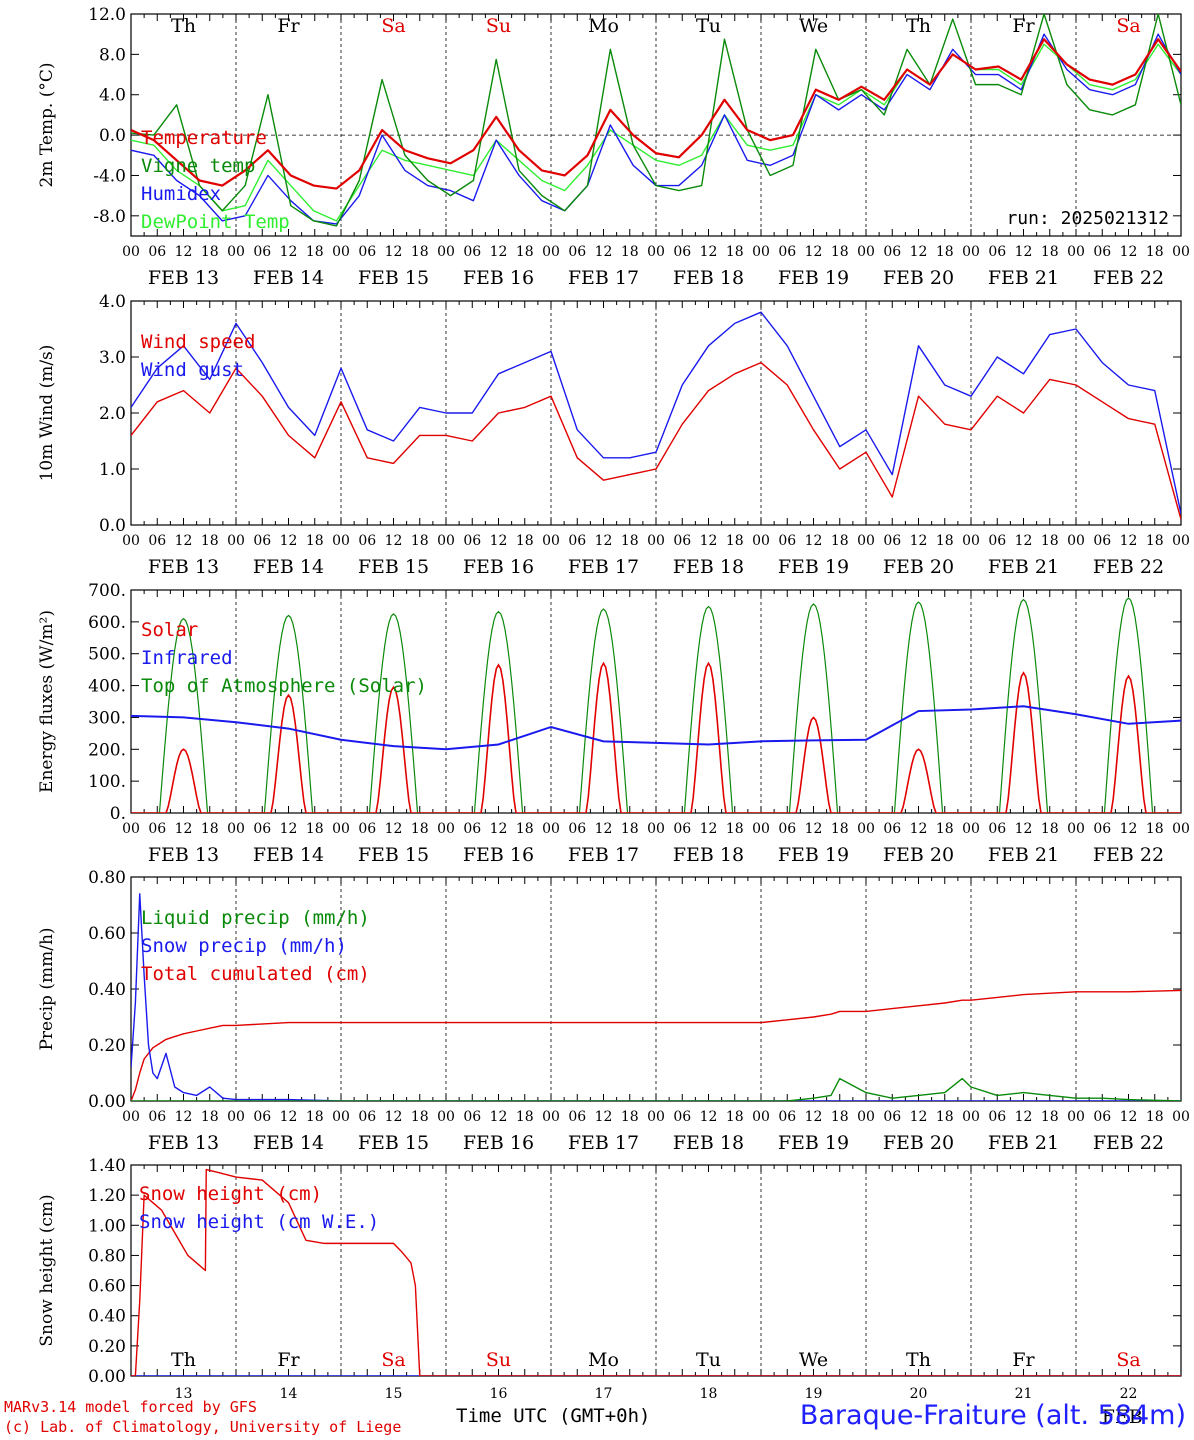 The image size is (1194, 1440). Describe the element at coordinates (813, 1360) in the screenshot. I see `weekday-label: We` at that location.